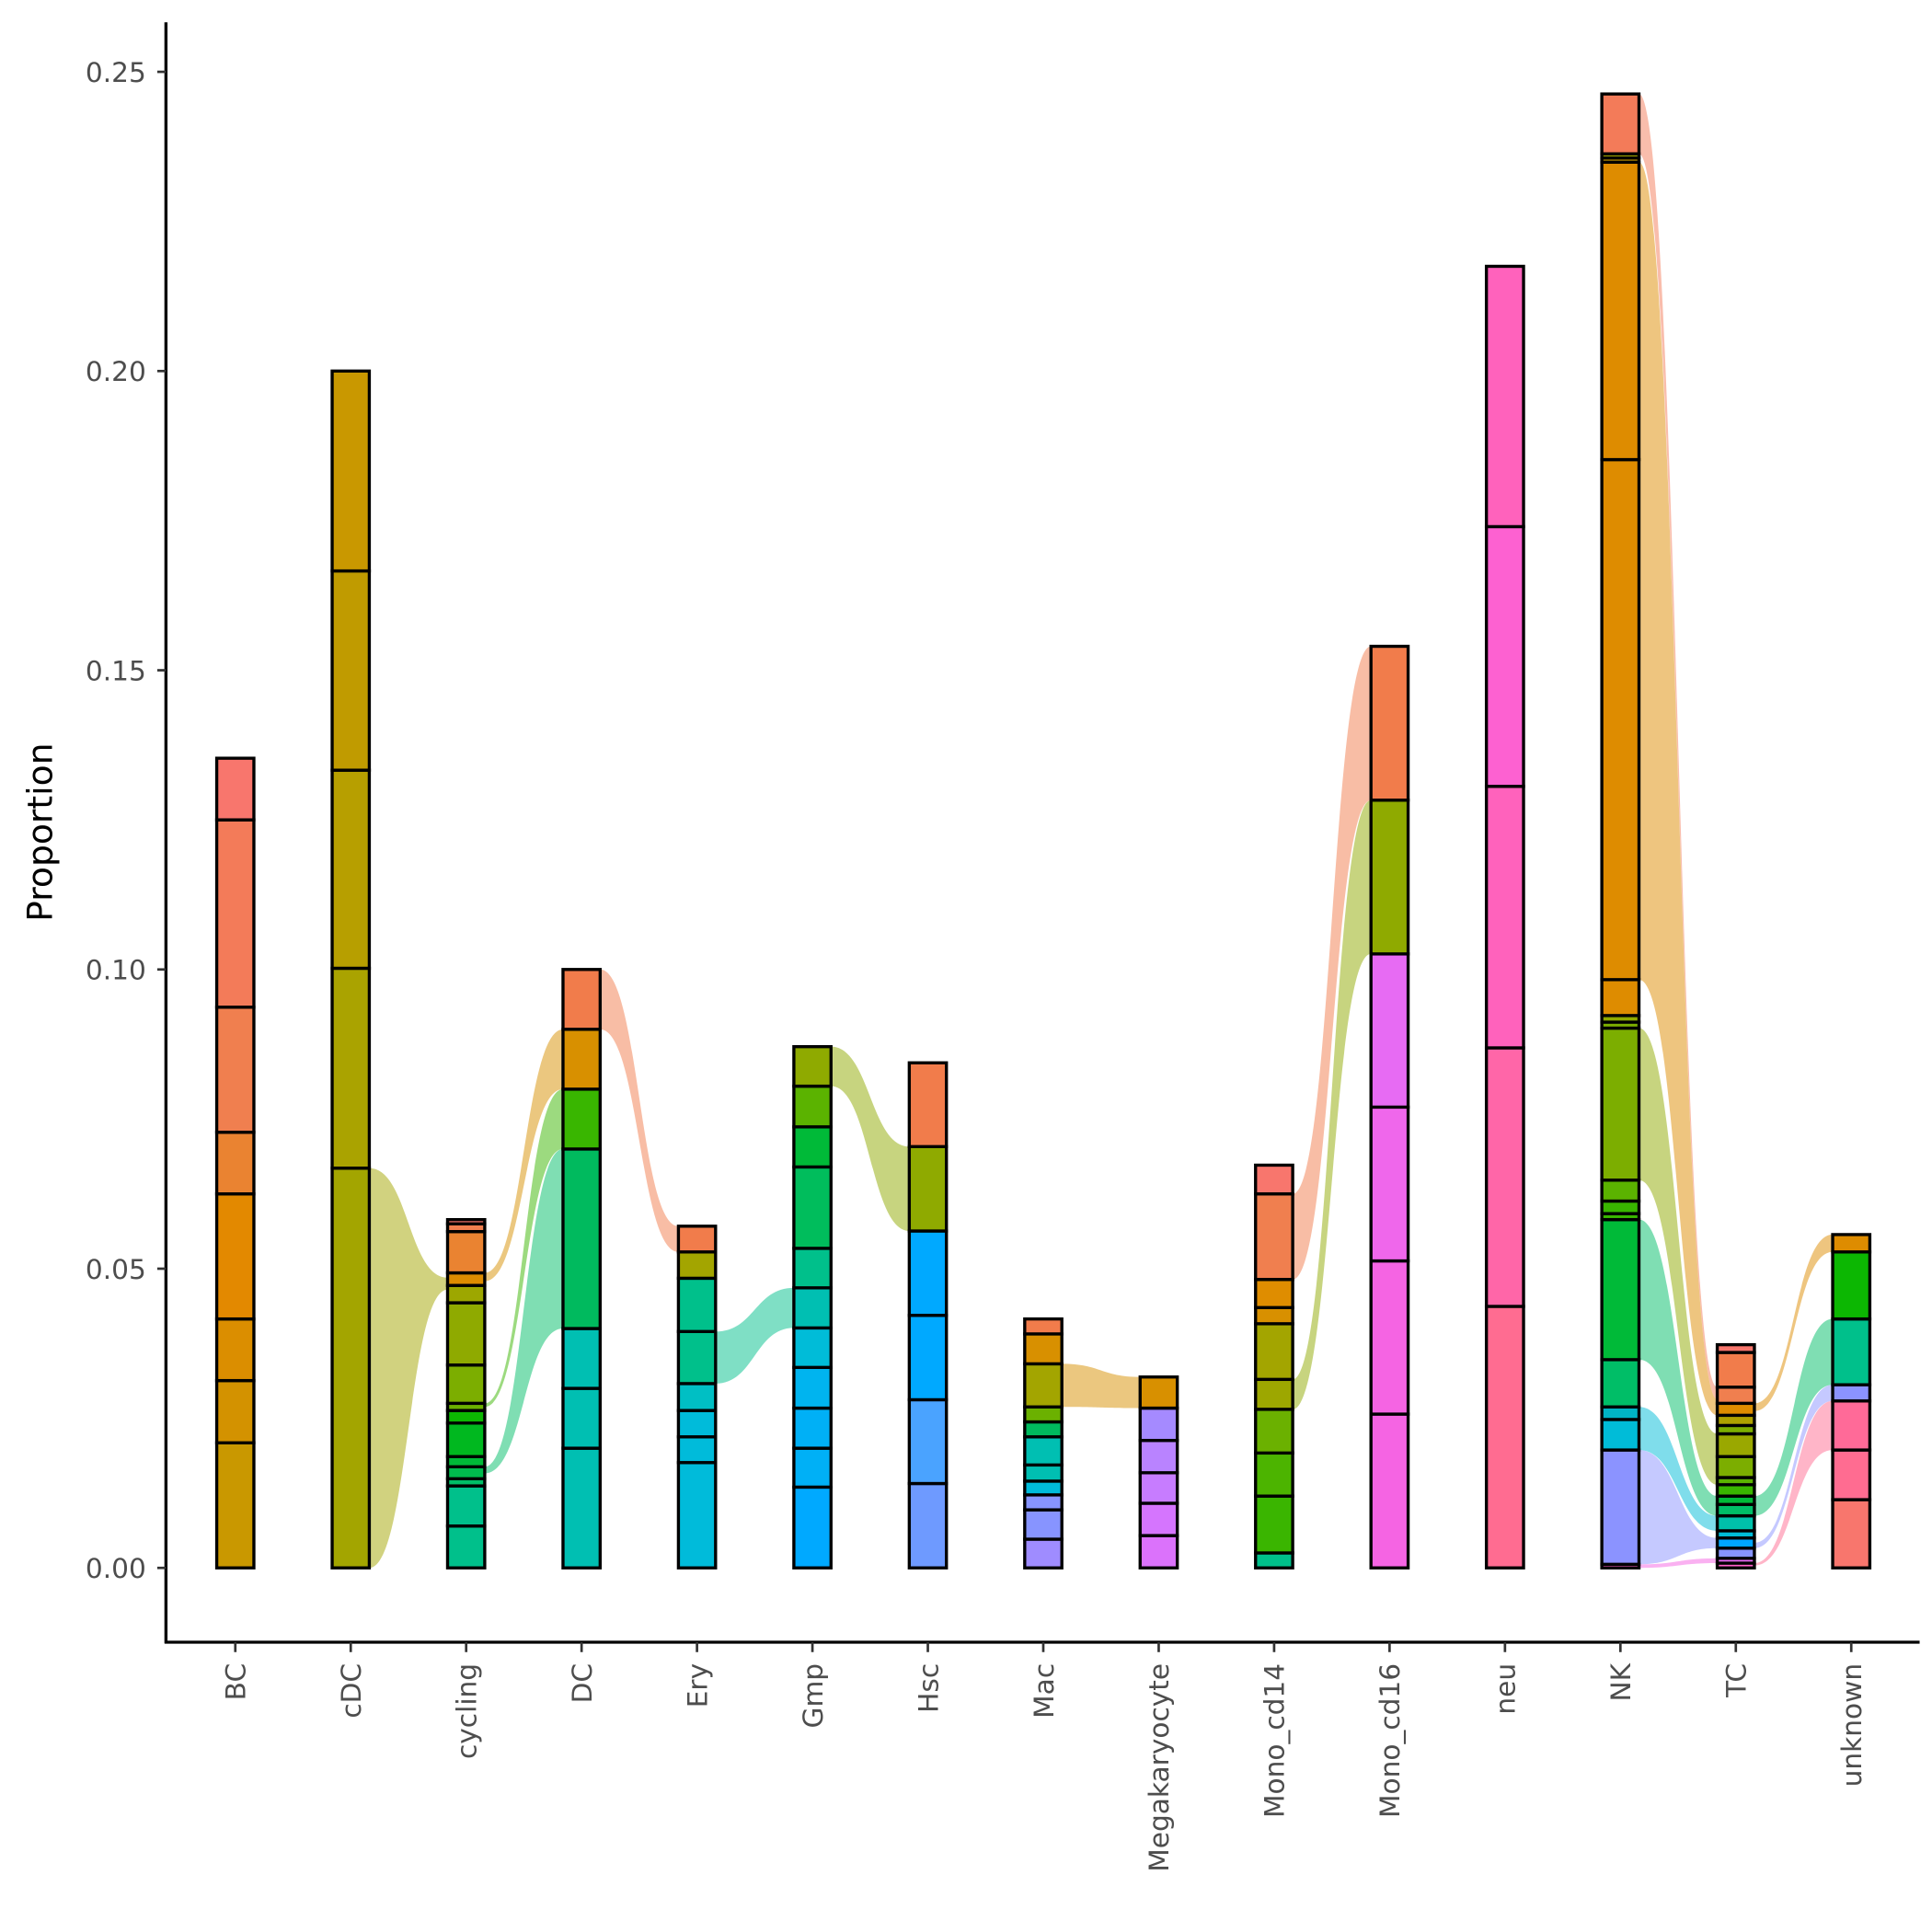 The height and width of the screenshot is (1932, 1932). Describe the element at coordinates (1506, 1689) in the screenshot. I see `x-tick-label: neu` at that location.